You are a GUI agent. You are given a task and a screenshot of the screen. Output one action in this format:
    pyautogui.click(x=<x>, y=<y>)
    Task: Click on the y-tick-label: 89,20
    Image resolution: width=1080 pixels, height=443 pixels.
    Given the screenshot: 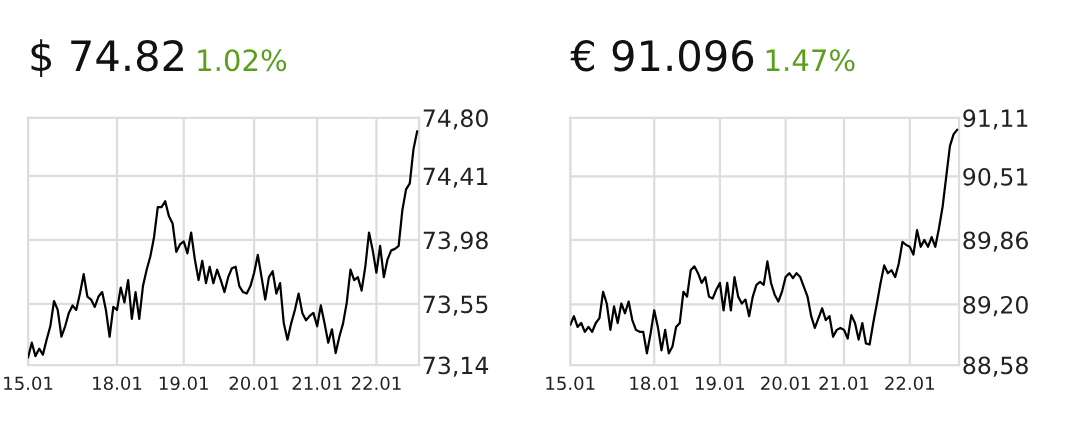 What is the action you would take?
    pyautogui.click(x=995, y=306)
    